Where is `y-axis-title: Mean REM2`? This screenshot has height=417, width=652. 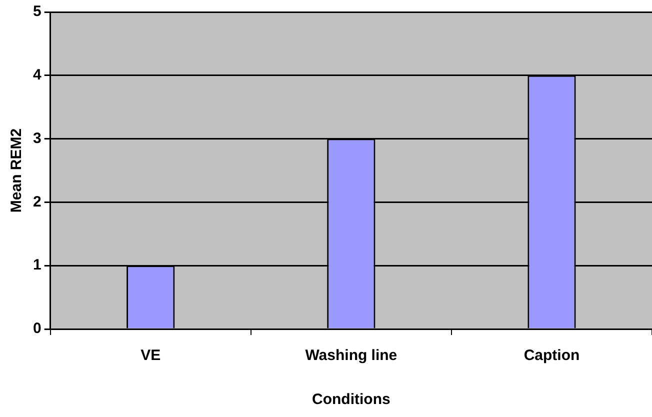 y-axis-title: Mean REM2 is located at coordinates (17, 170).